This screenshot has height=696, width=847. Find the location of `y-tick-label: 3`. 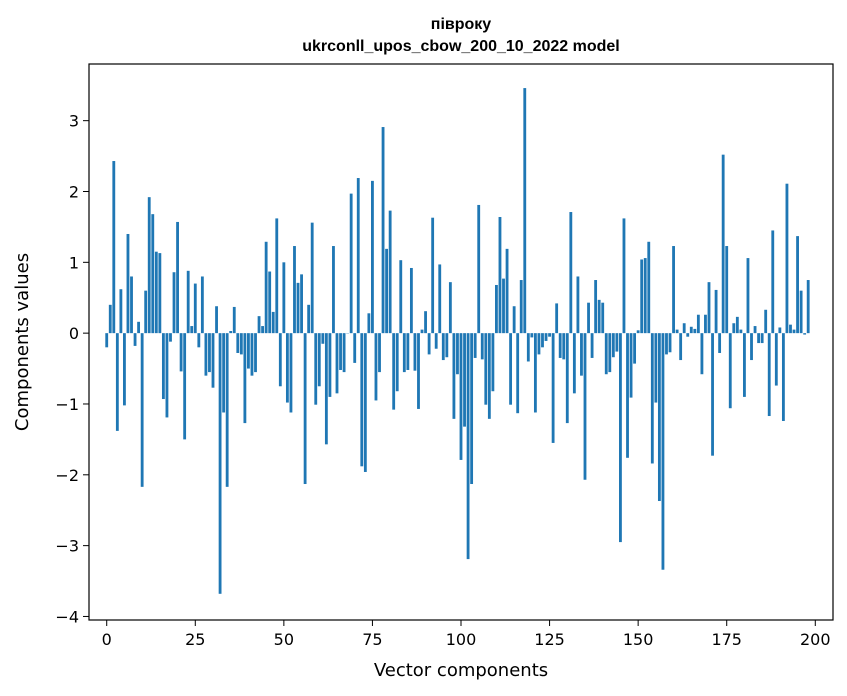

y-tick-label: 3 is located at coordinates (74, 121).